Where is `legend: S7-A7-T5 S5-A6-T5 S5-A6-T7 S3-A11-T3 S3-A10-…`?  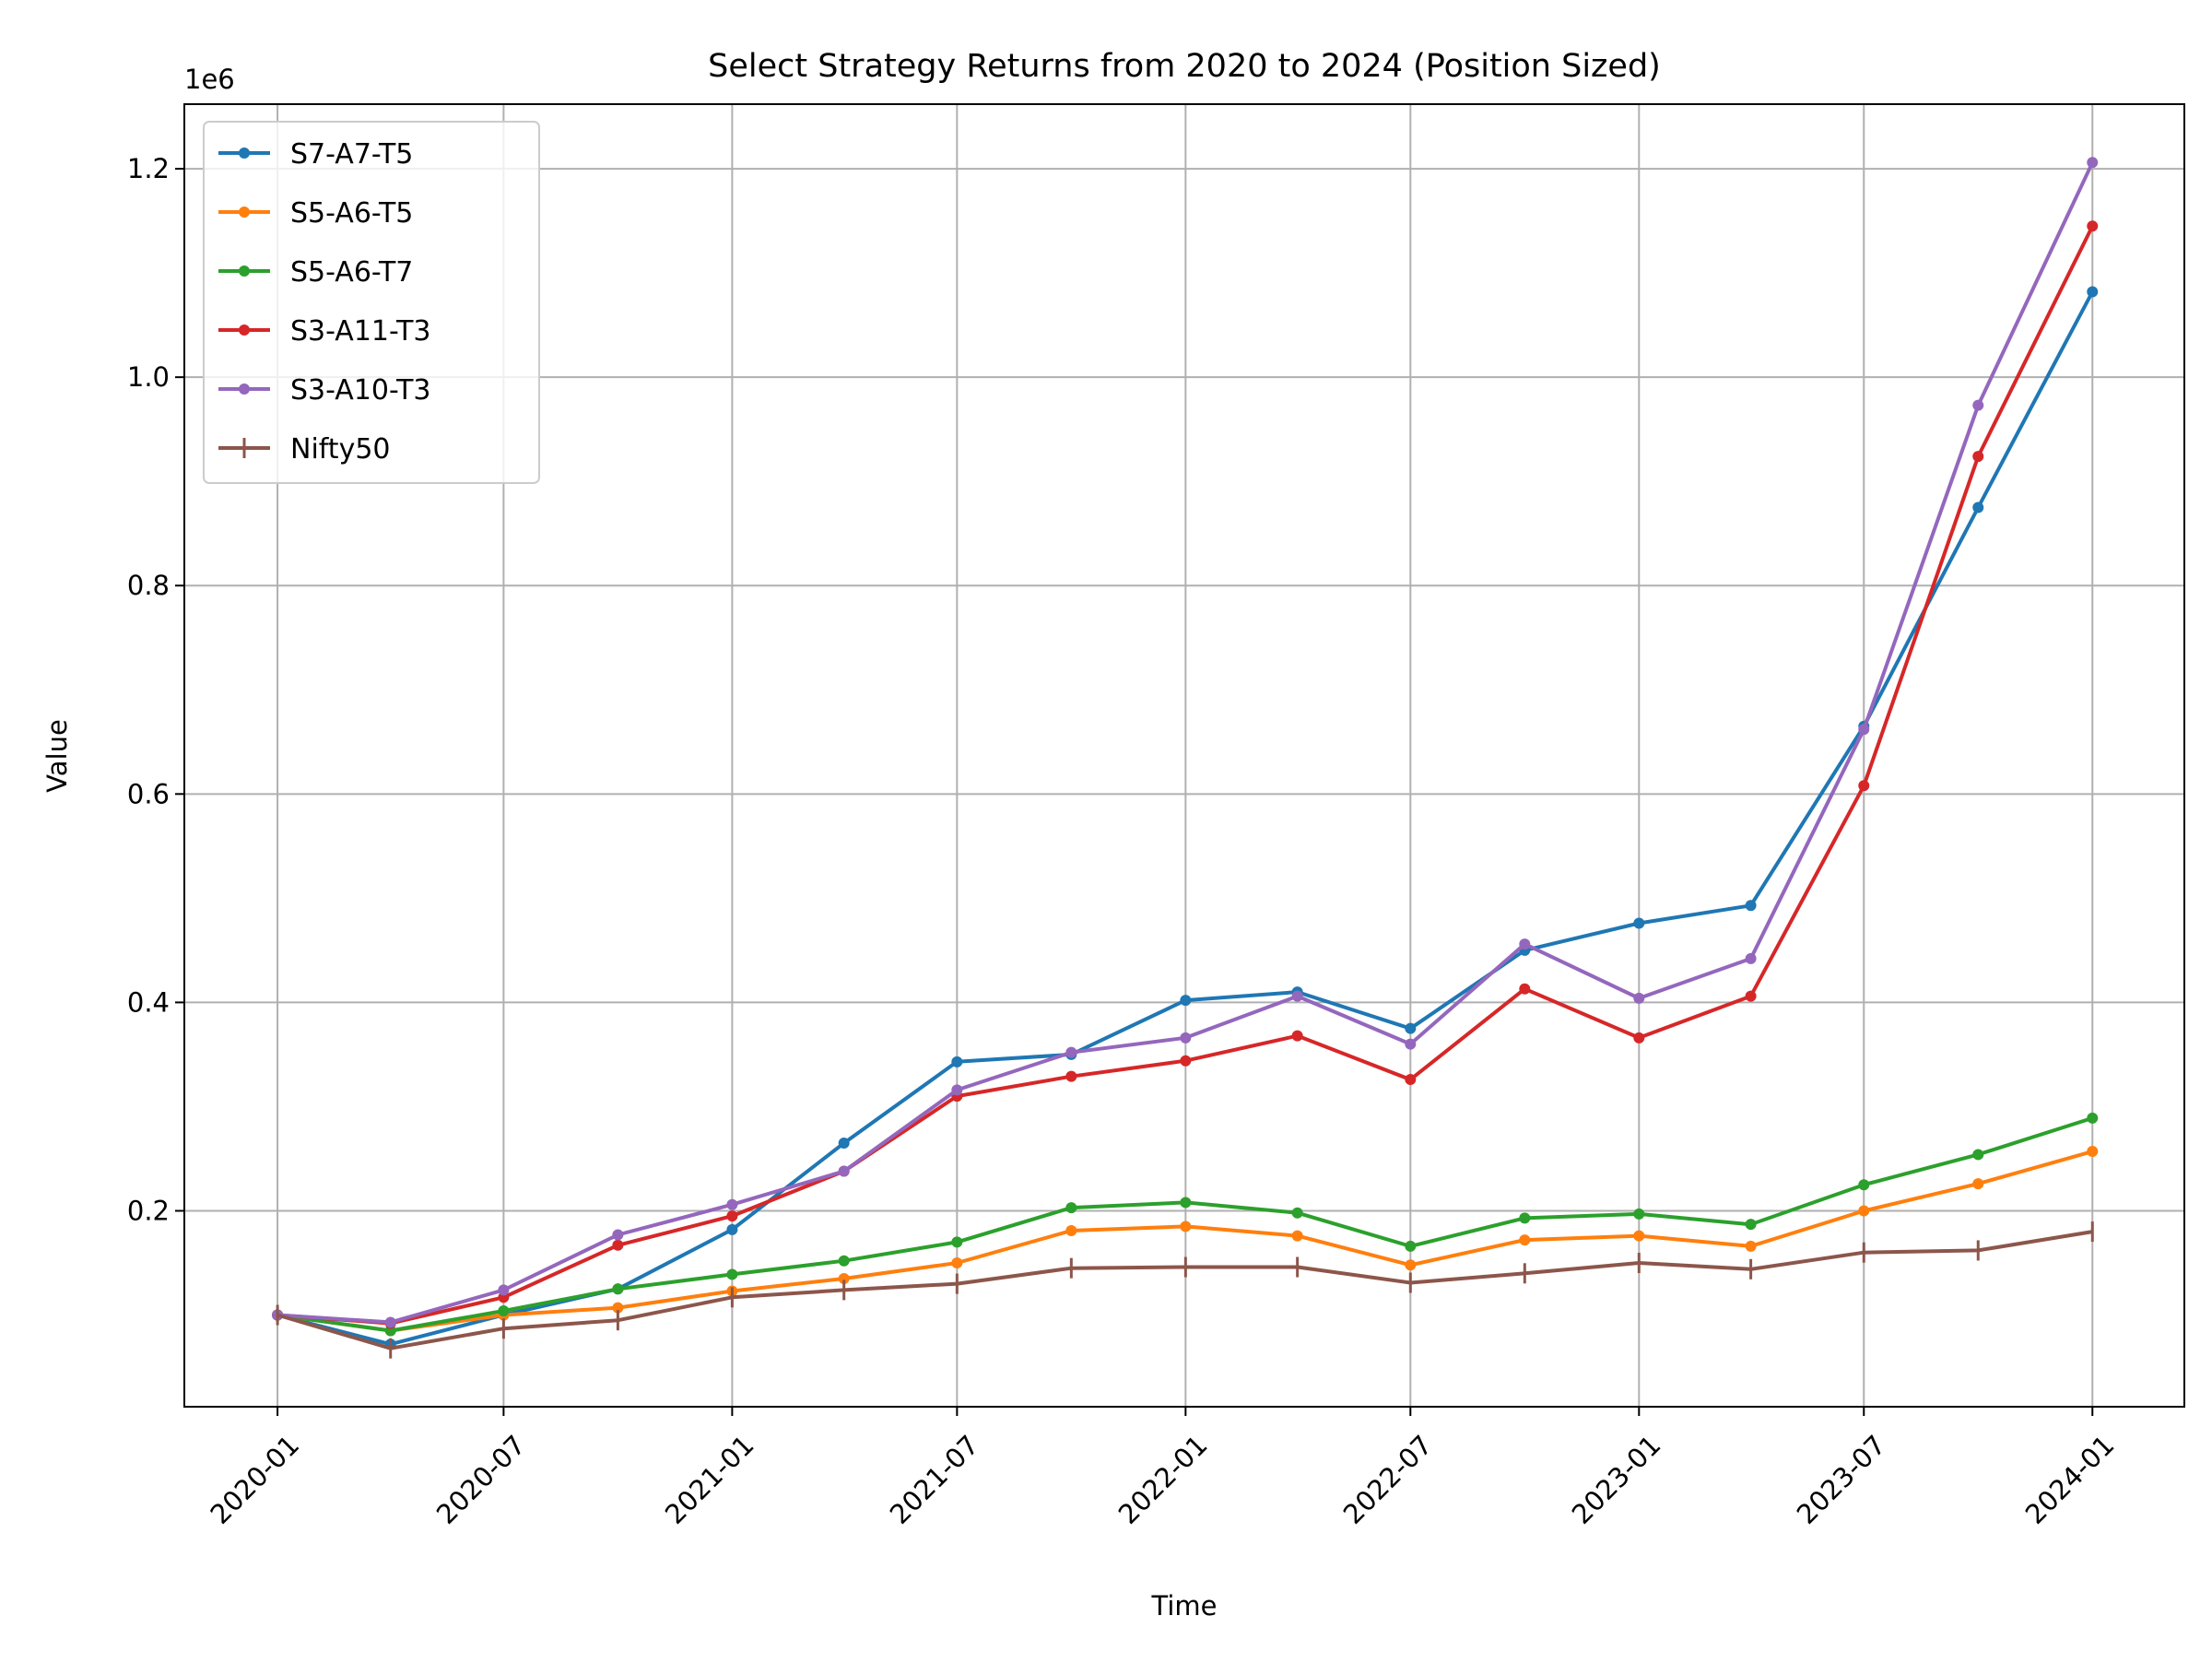
legend: S7-A7-T5 S5-A6-T5 S5-A6-T7 S3-A11-T3 S3-A10-… is located at coordinates (371, 302).